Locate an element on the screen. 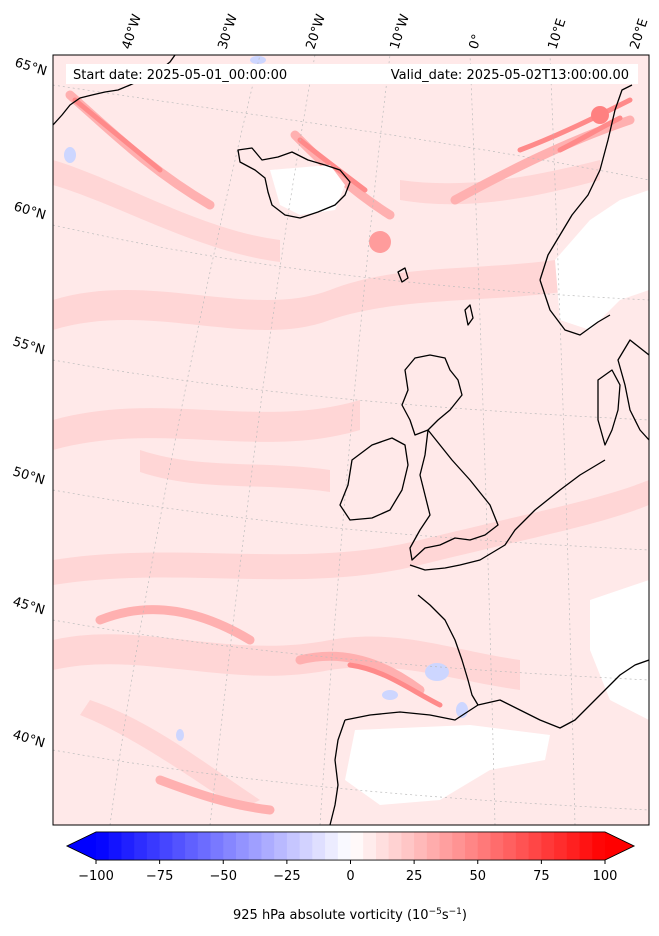 This screenshot has height=936, width=659. colorbar-extend-low is located at coordinates (81, 846).